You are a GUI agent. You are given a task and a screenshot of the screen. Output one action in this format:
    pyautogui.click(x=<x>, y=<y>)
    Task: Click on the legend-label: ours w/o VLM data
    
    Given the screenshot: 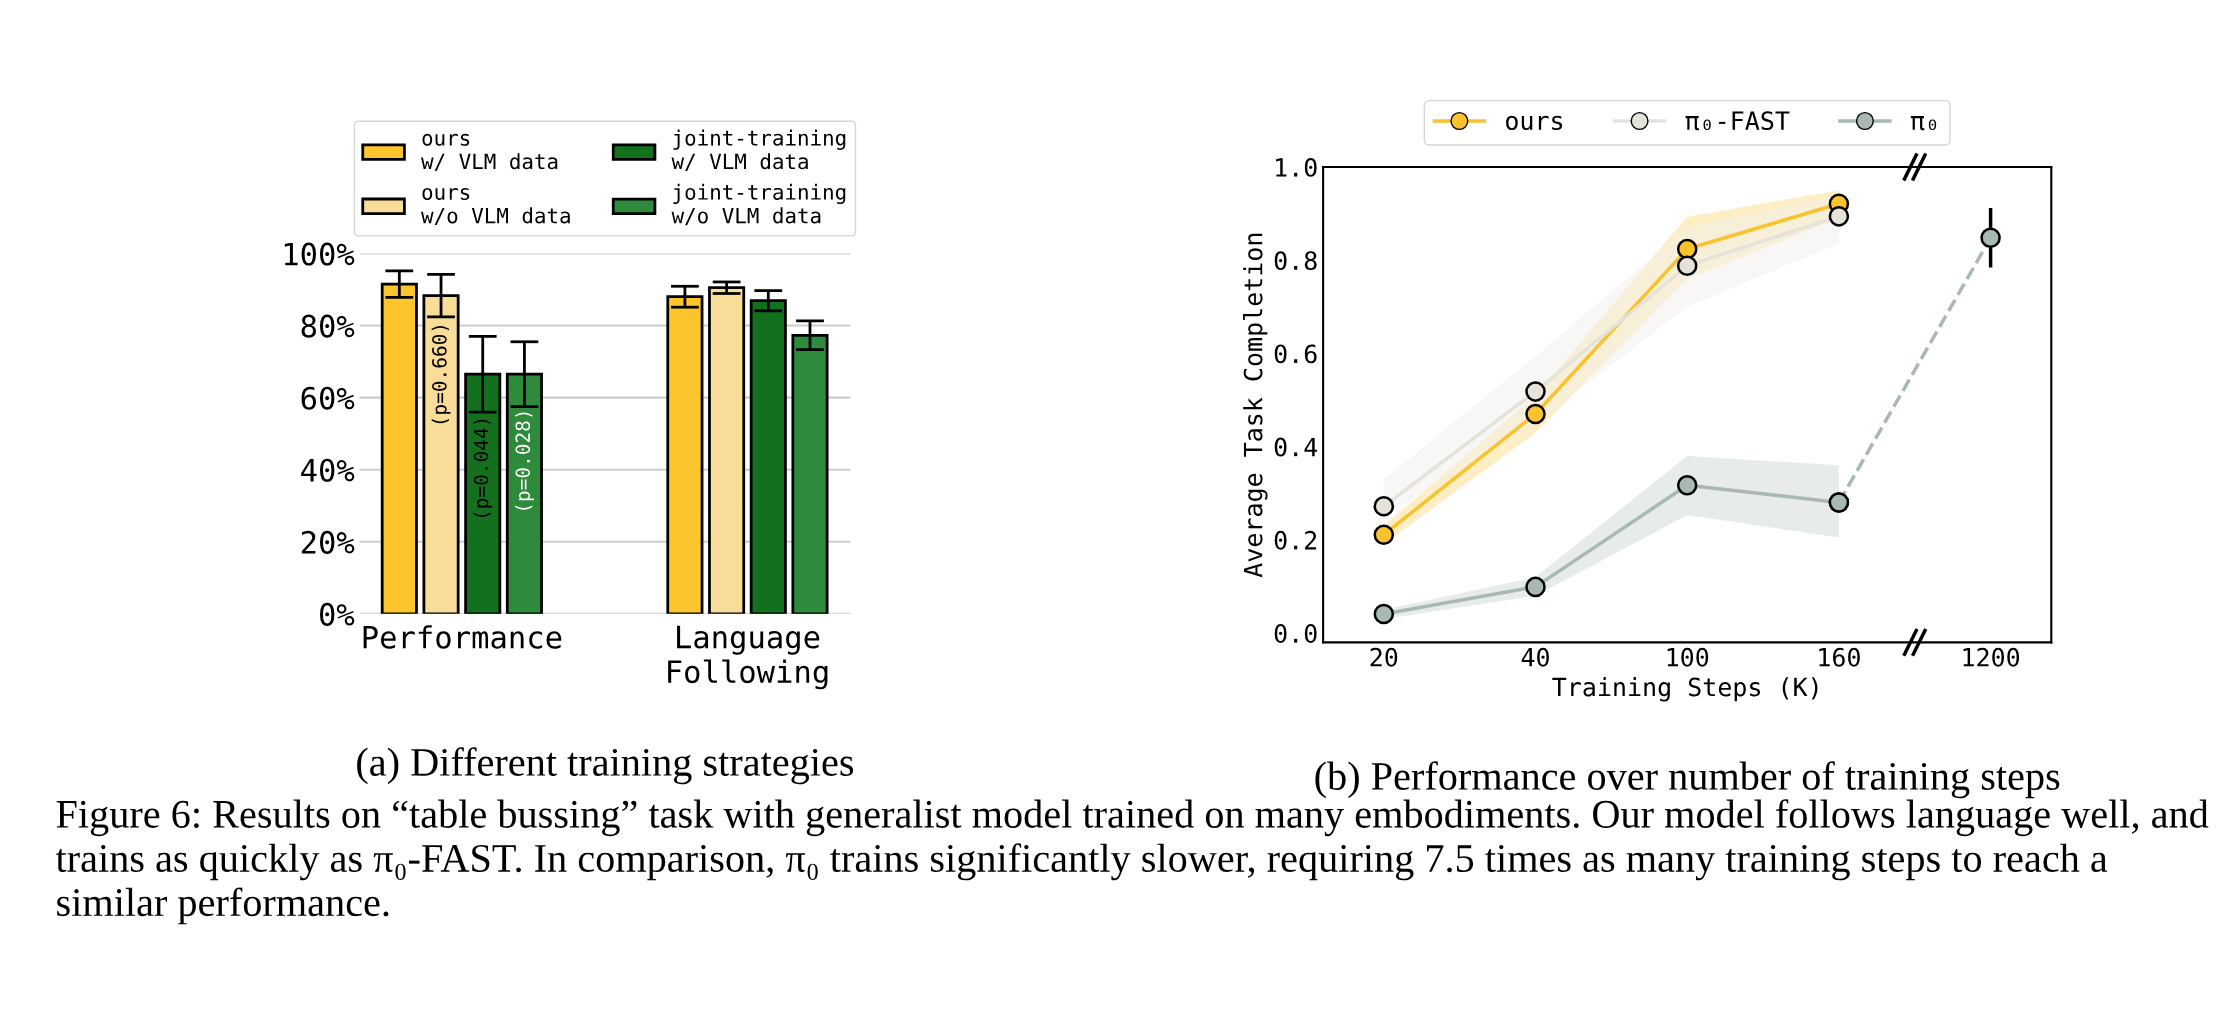 What is the action you would take?
    pyautogui.click(x=495, y=207)
    